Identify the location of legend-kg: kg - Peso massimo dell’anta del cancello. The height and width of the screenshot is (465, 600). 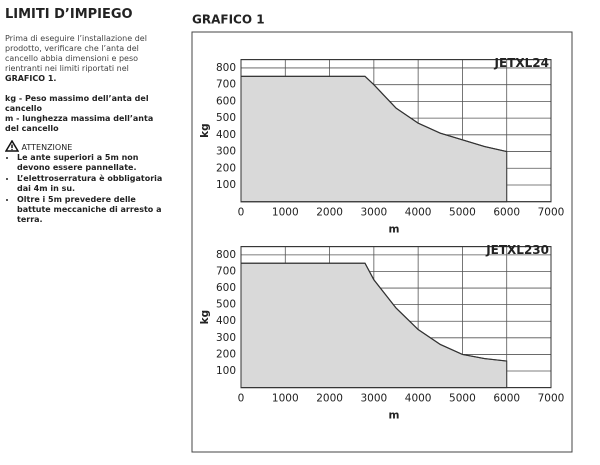
(77, 103).